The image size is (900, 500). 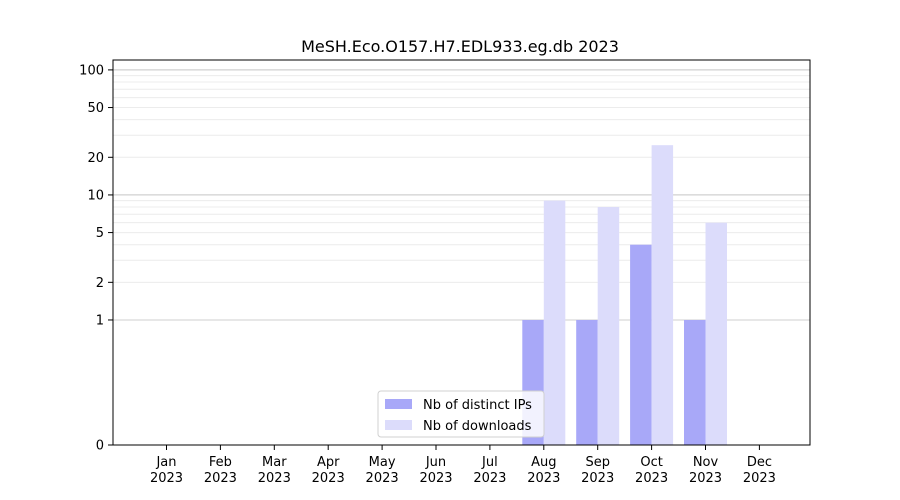 What do you see at coordinates (96, 258) in the screenshot?
I see `y-axis: 0 1 2 5 10 20 50 100` at bounding box center [96, 258].